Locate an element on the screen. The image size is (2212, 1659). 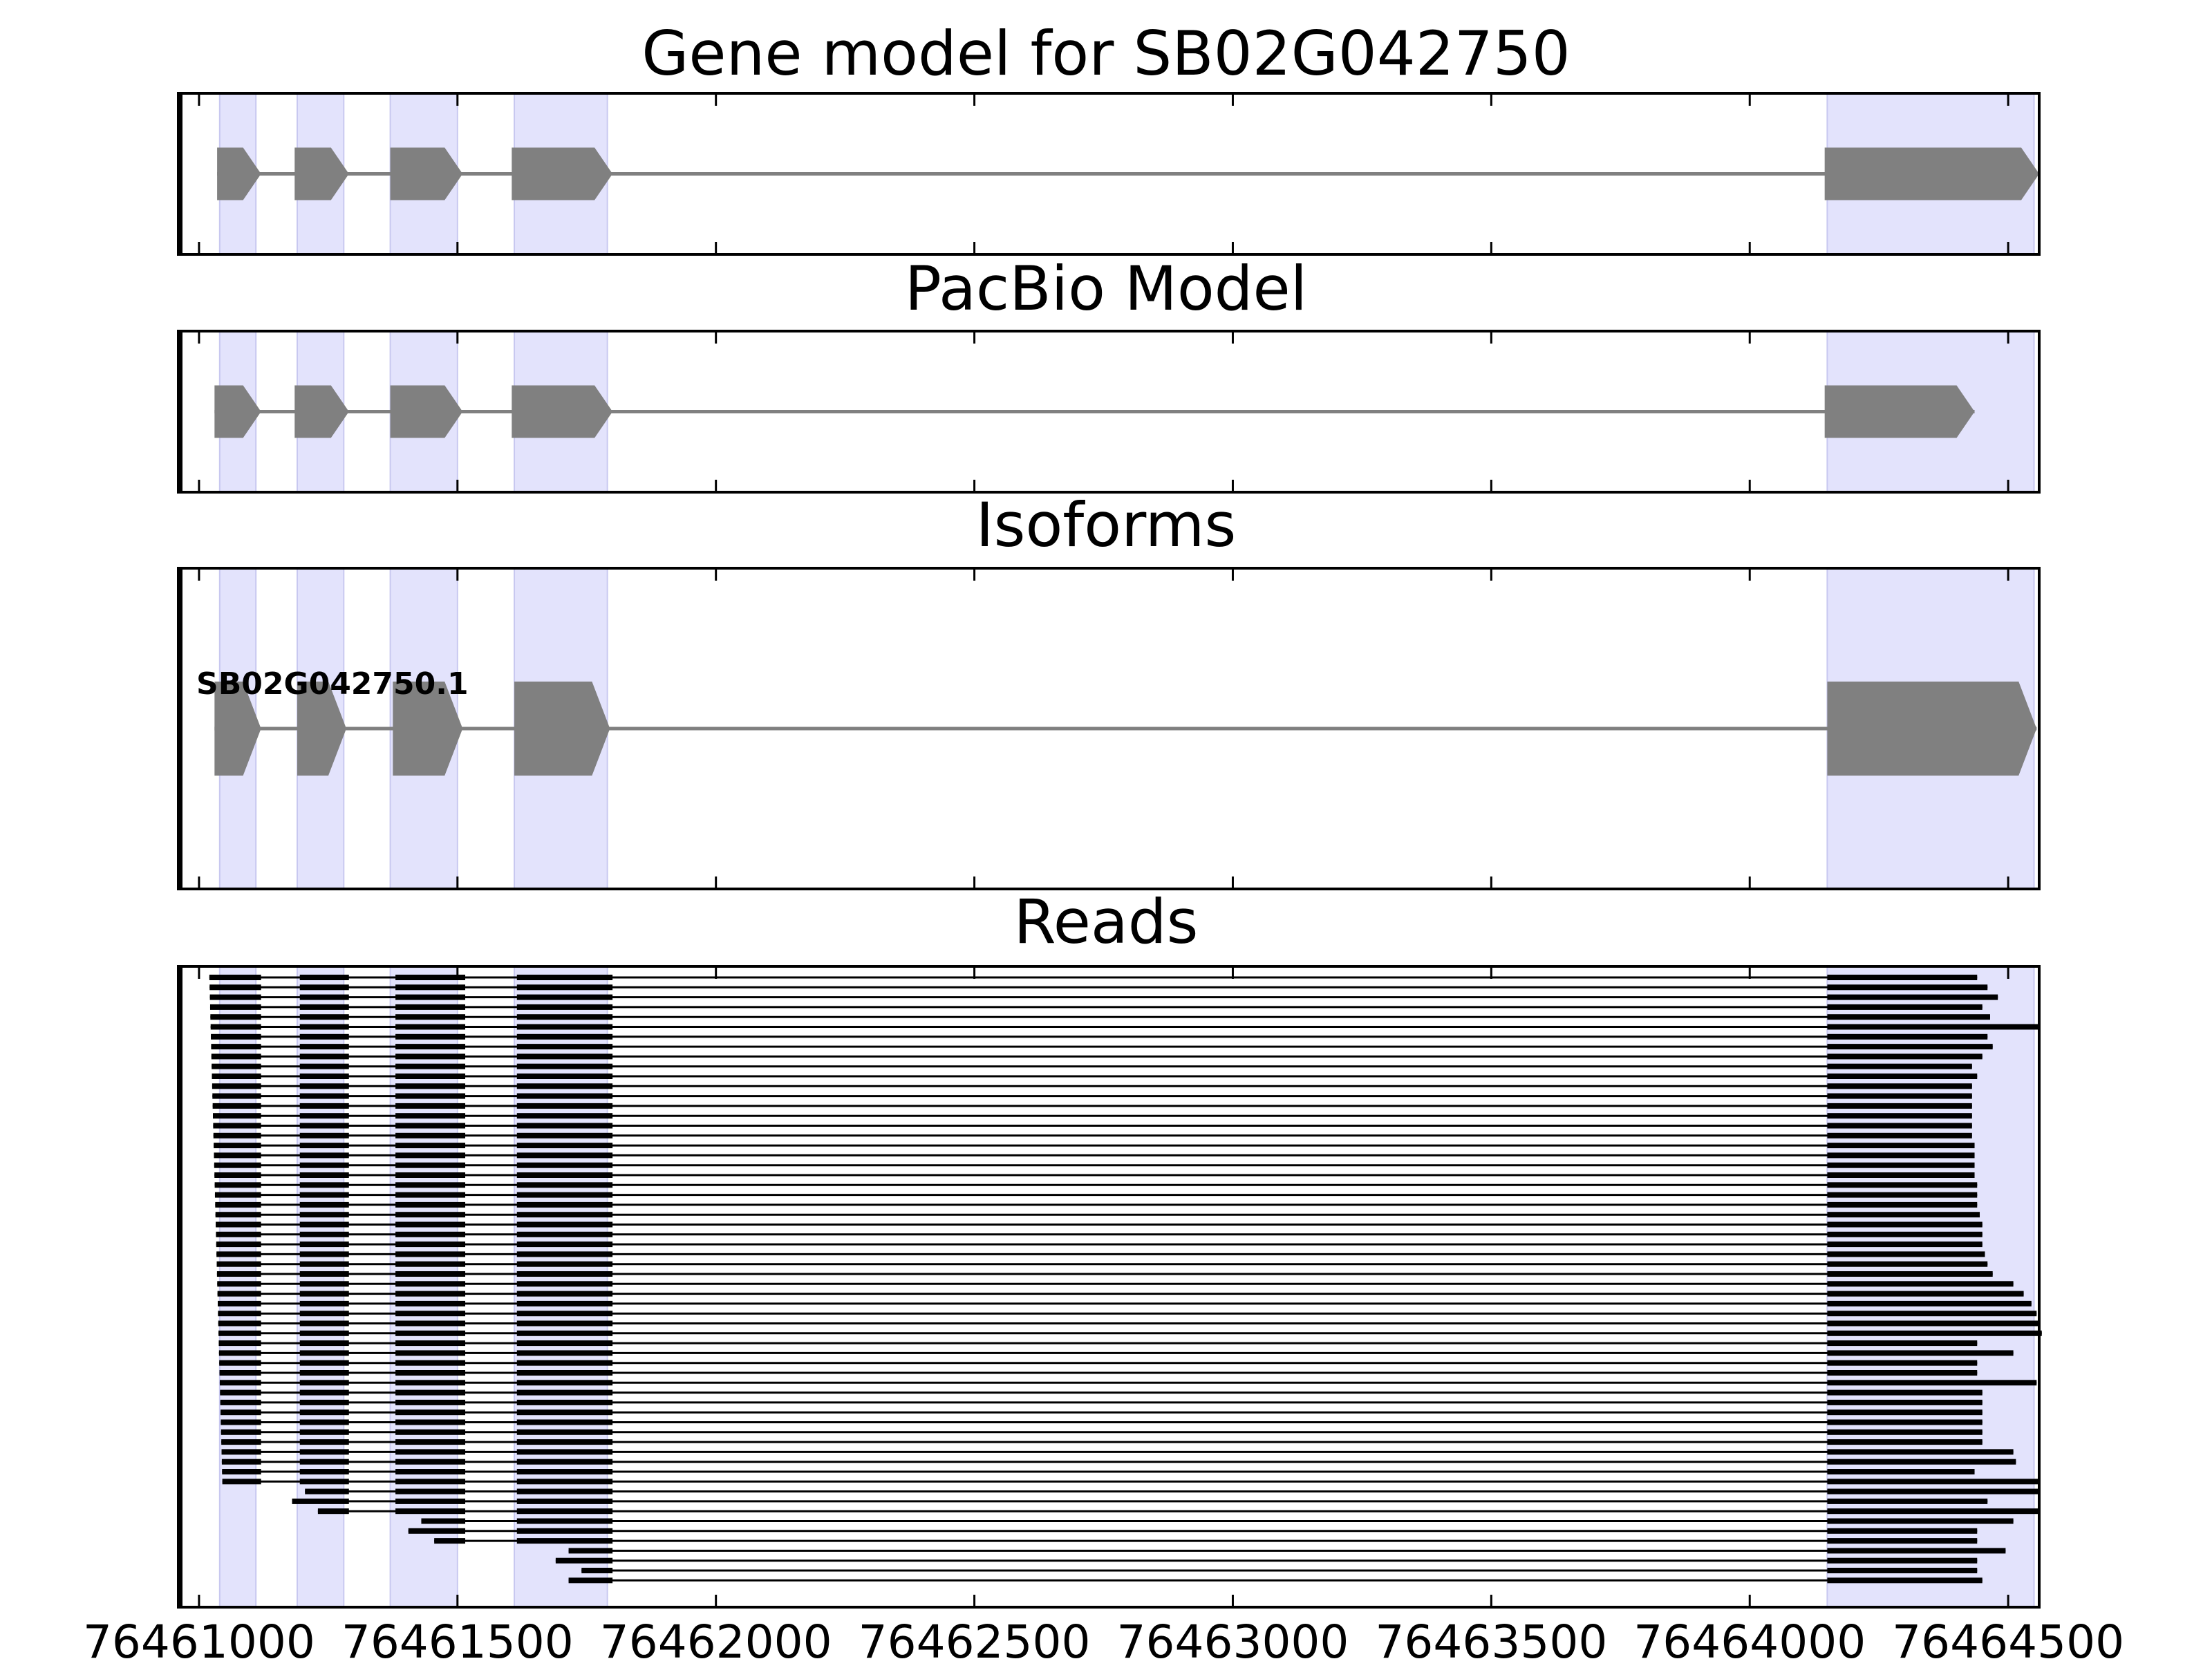
panel-title-gene-model: Gene model for SB02G042750 is located at coordinates (1106, 54).